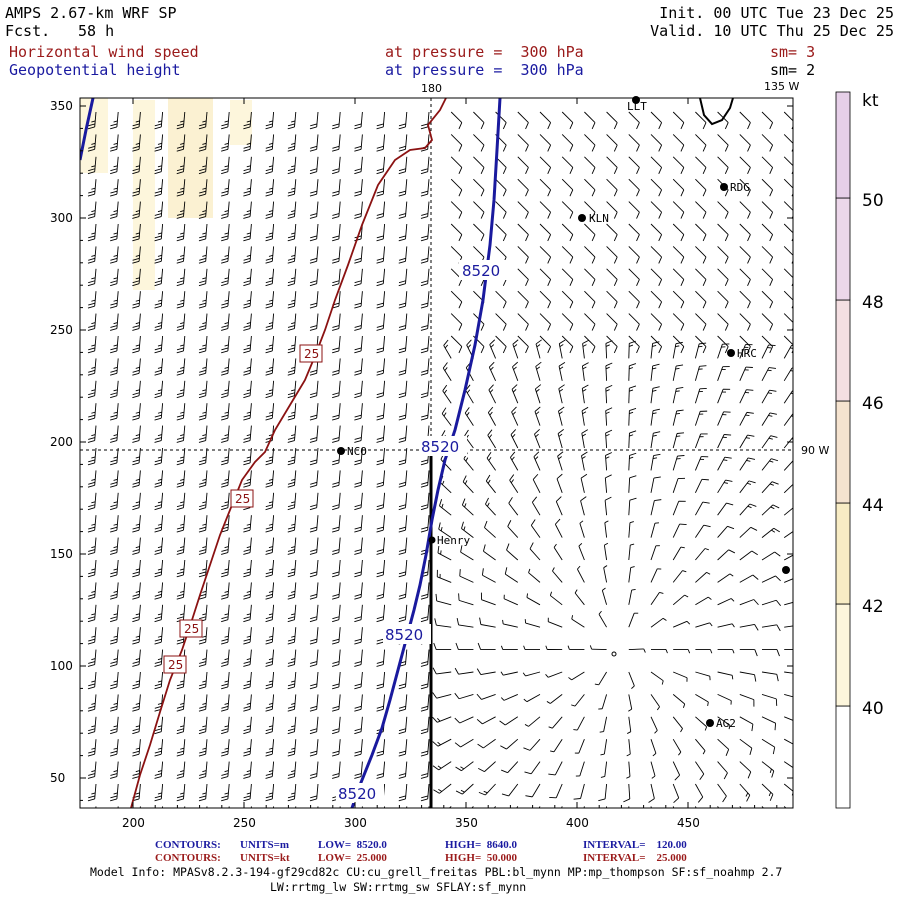 This screenshot has width=900, height=900. Describe the element at coordinates (484, 70) in the screenshot. I see `contour-field-pressure: at pressure = 300 hPa` at that location.